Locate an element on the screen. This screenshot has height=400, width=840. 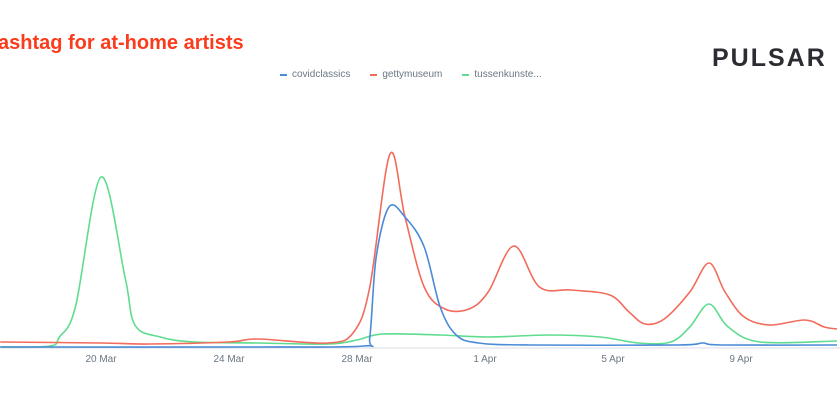
x-tick-label: 9 Apr is located at coordinates (741, 359).